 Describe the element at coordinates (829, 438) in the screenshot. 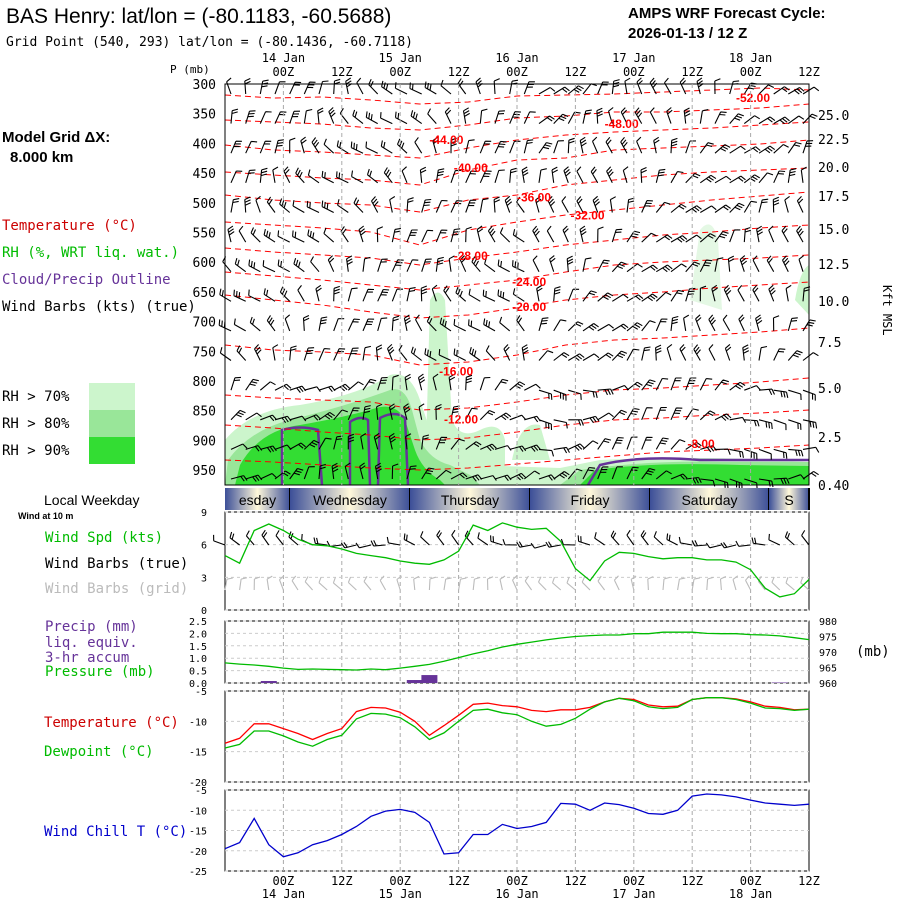

I see `height-tick-label: 2.5` at that location.